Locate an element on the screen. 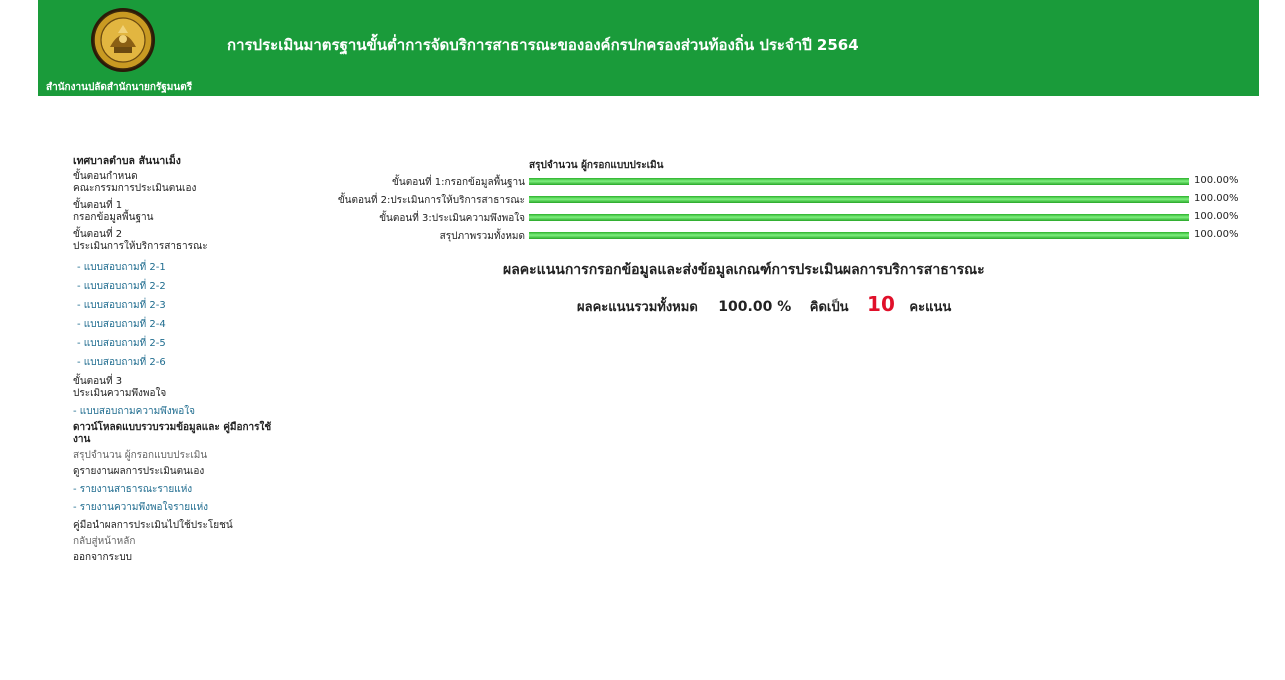  sidebar-logout-link: ออกจากระบบ is located at coordinates (103, 557).